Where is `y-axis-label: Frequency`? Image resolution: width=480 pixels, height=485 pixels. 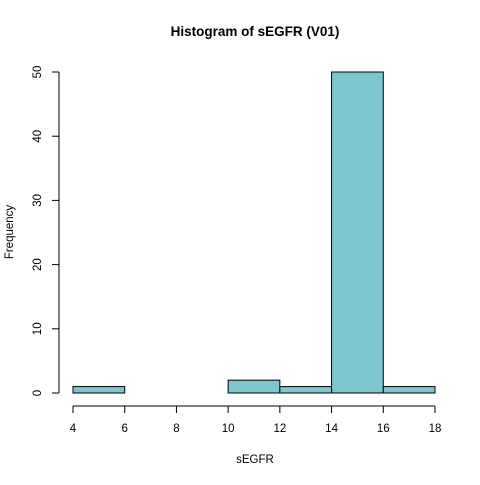 y-axis-label: Frequency is located at coordinates (10, 232).